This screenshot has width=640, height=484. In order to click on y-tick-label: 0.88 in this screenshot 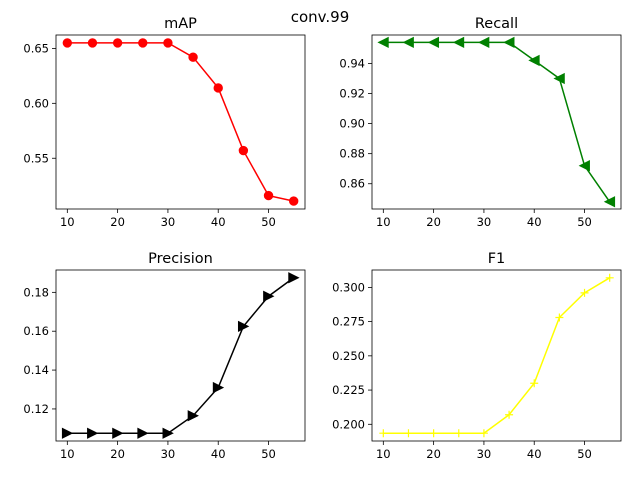, I will do `click(352, 154)`.